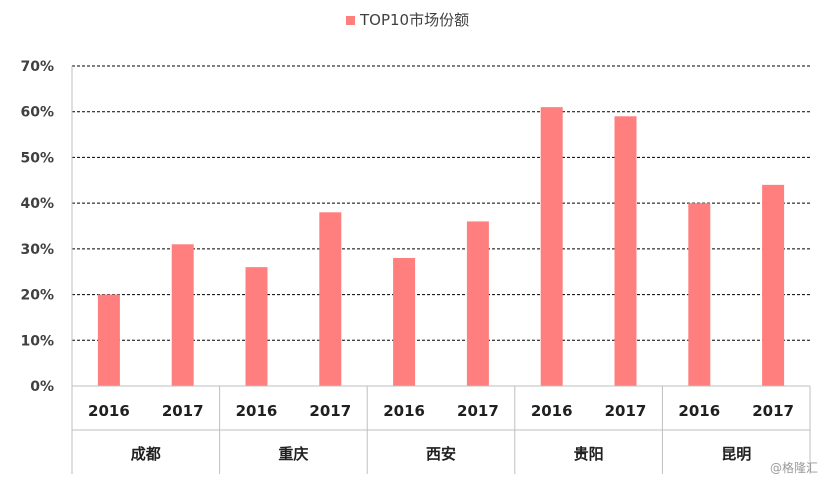  What do you see at coordinates (350, 20) in the screenshot?
I see `legend-swatch` at bounding box center [350, 20].